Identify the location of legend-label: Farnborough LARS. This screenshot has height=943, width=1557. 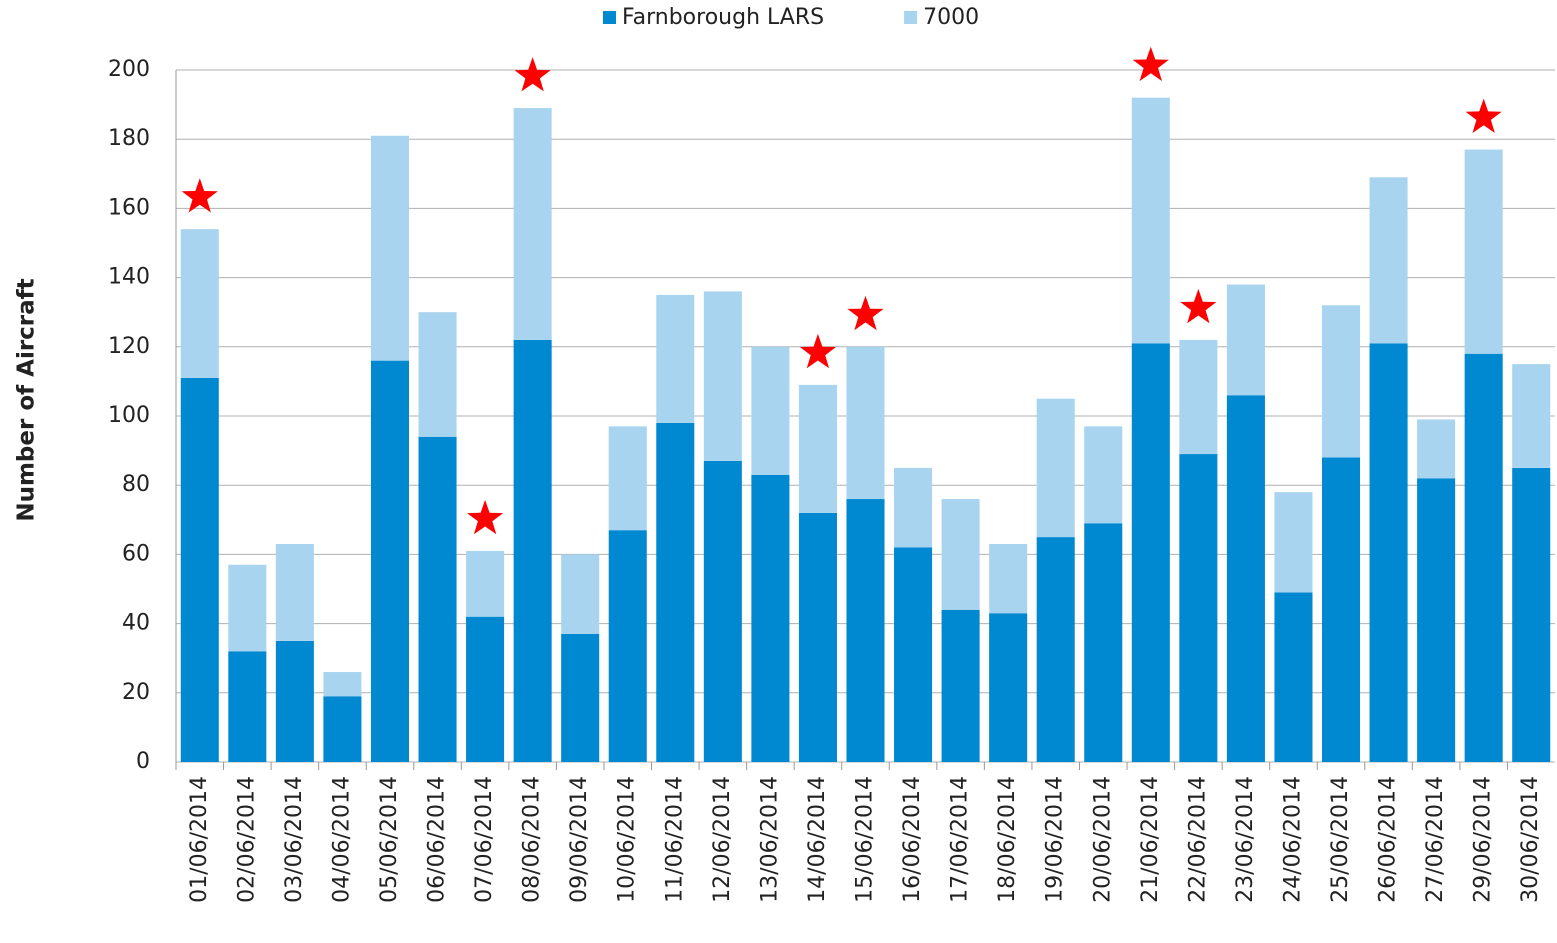
(723, 17).